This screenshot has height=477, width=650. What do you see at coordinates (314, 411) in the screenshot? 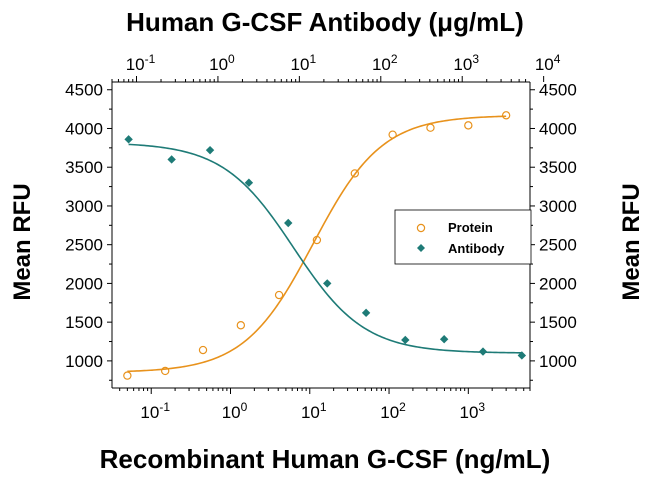
I see `x-tick-label-bottom: 10¹` at bounding box center [314, 411].